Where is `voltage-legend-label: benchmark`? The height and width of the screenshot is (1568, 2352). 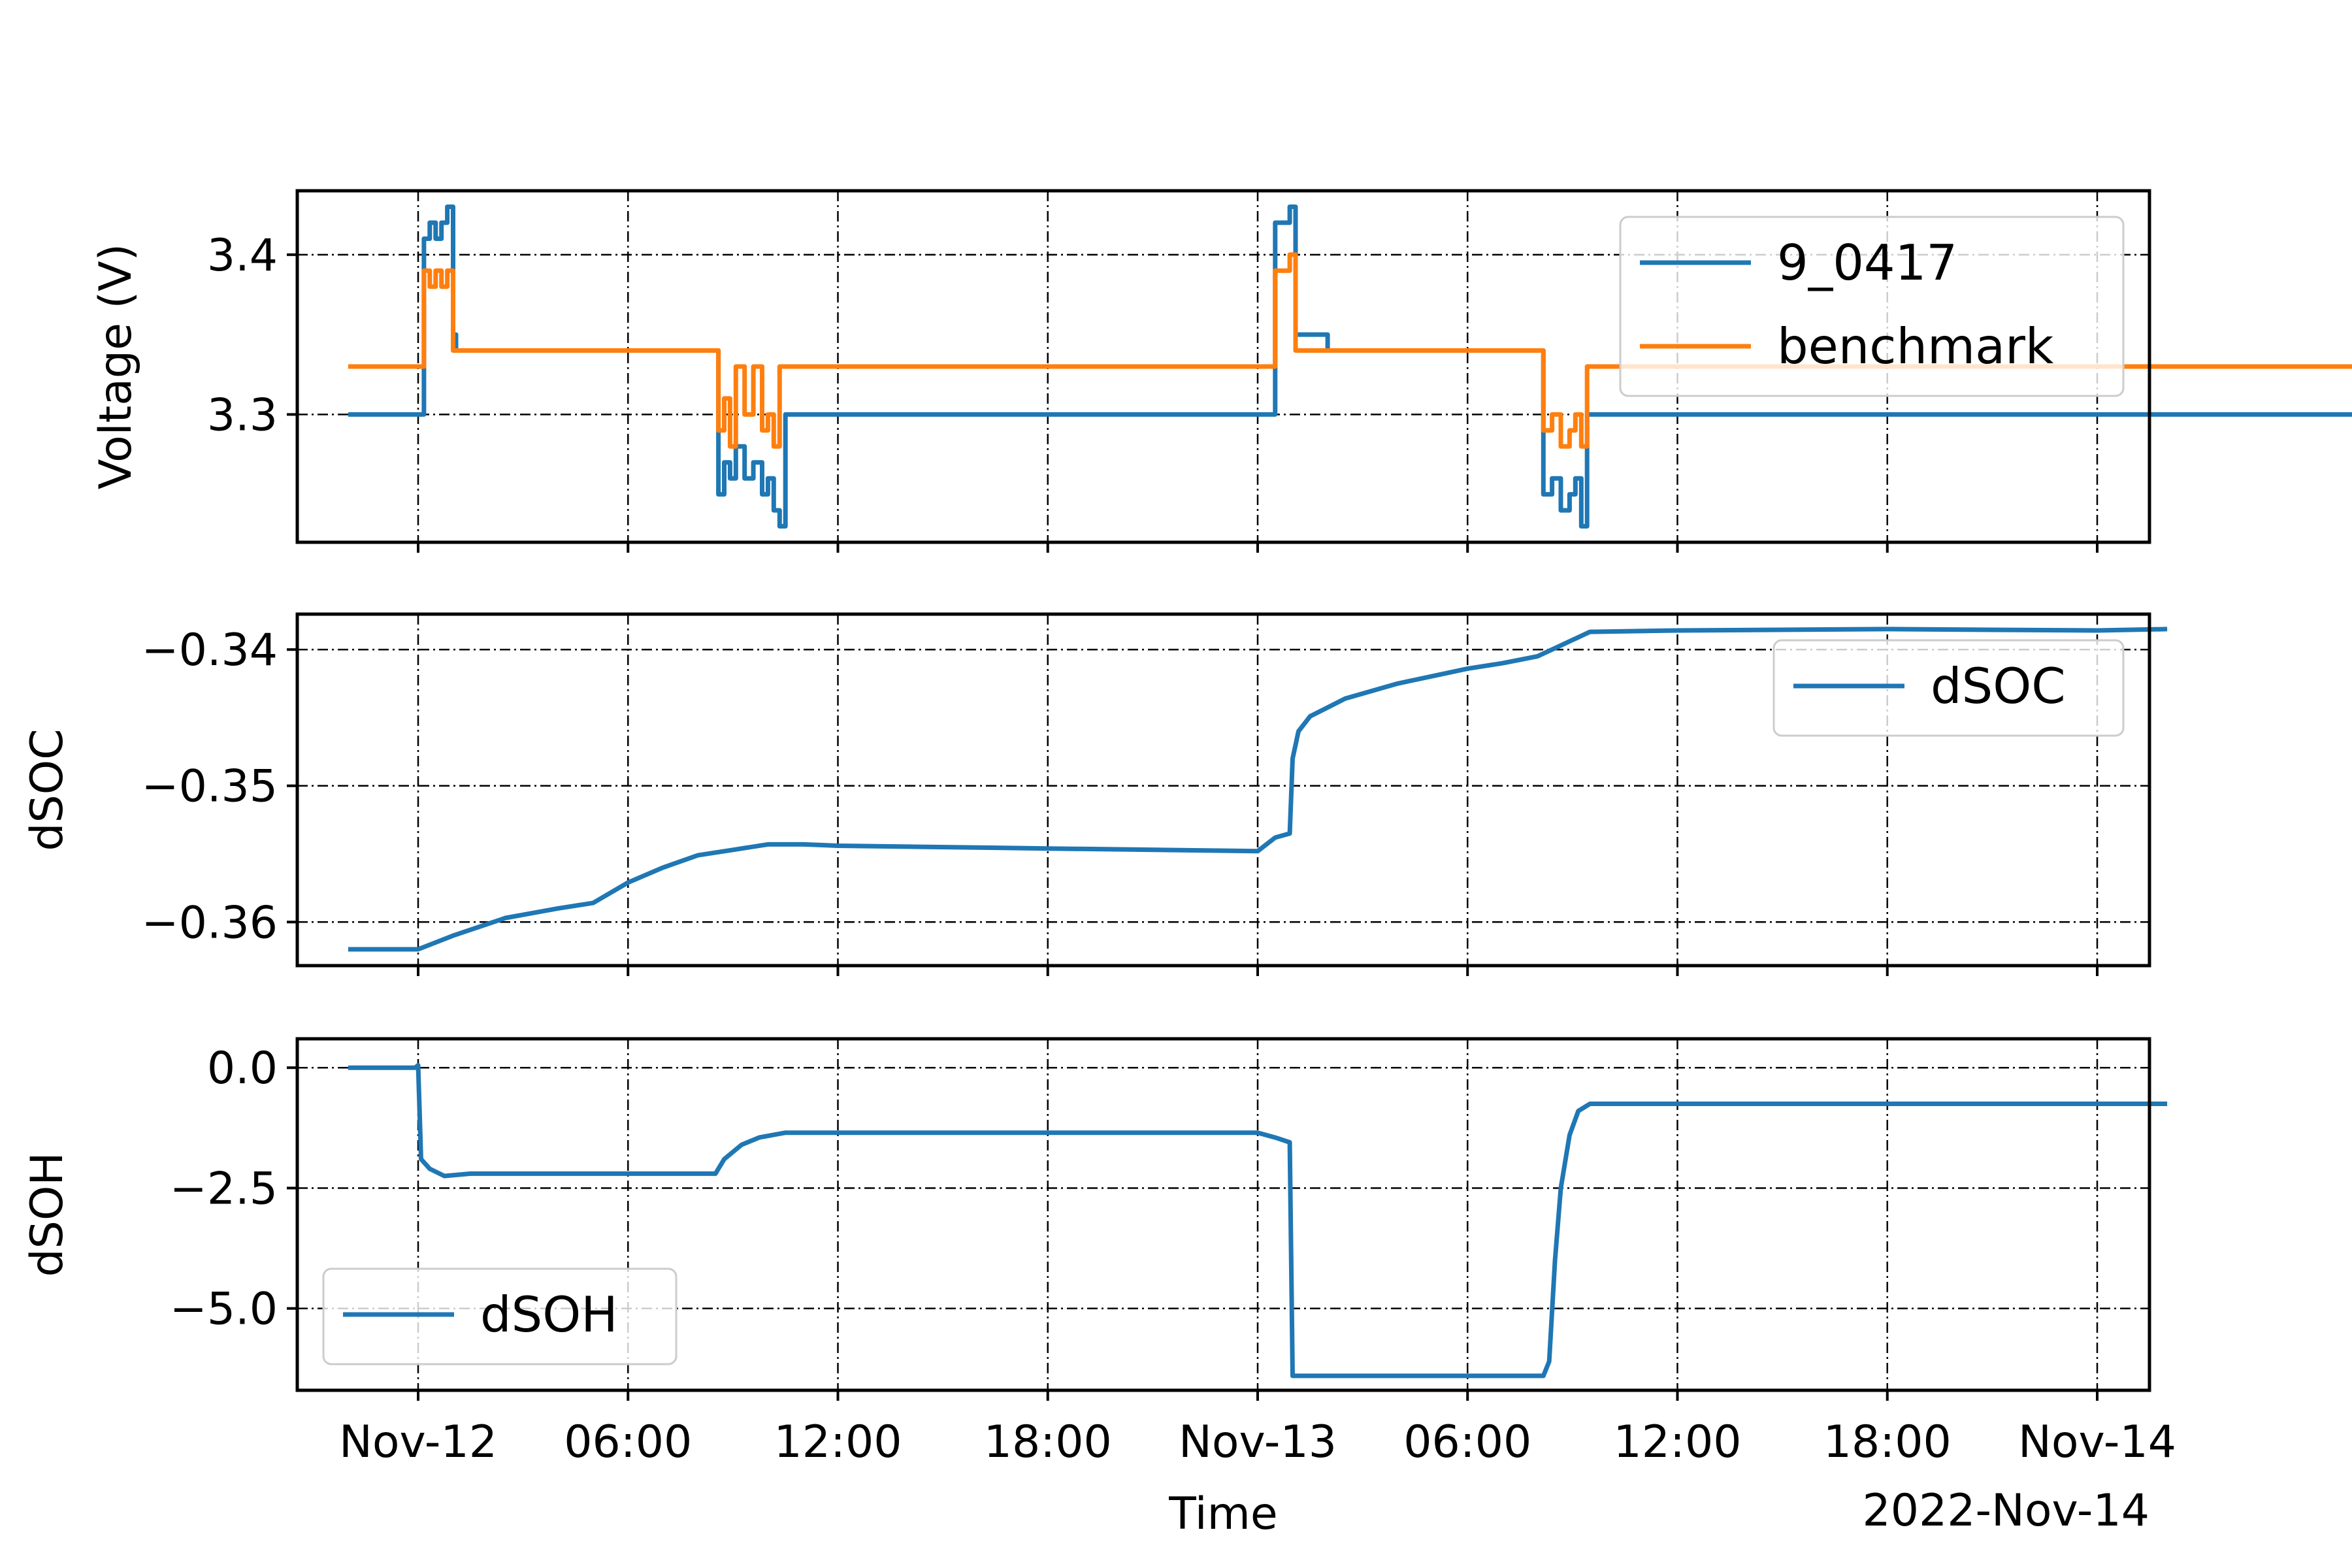 voltage-legend-label: benchmark is located at coordinates (1915, 346).